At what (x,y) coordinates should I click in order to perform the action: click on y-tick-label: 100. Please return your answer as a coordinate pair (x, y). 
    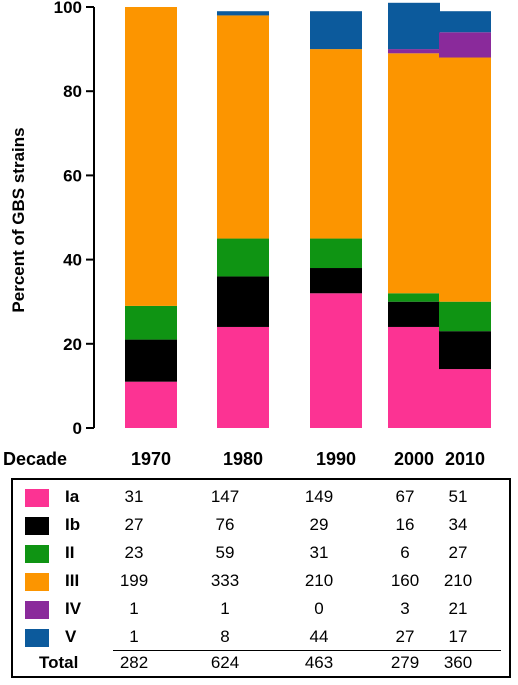
    Looking at the image, I should click on (68, 8).